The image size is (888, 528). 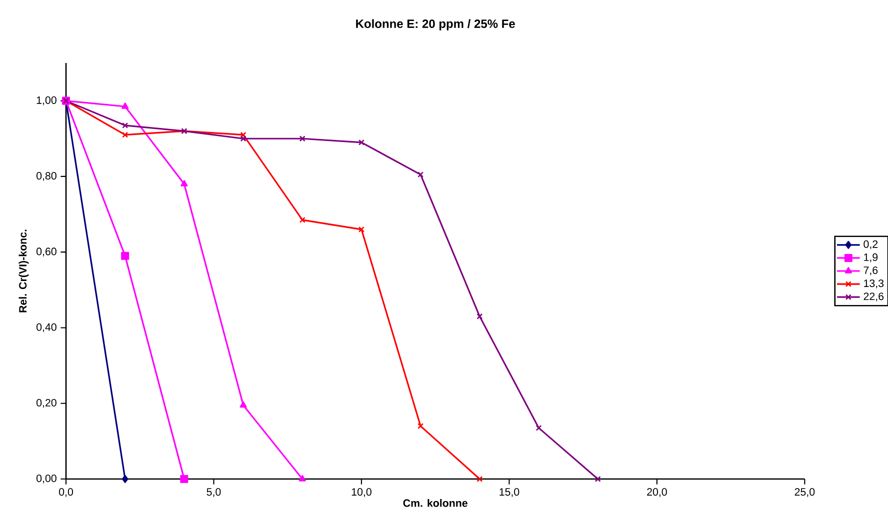 What do you see at coordinates (46, 176) in the screenshot?
I see `y-tick-label: 0,80` at bounding box center [46, 176].